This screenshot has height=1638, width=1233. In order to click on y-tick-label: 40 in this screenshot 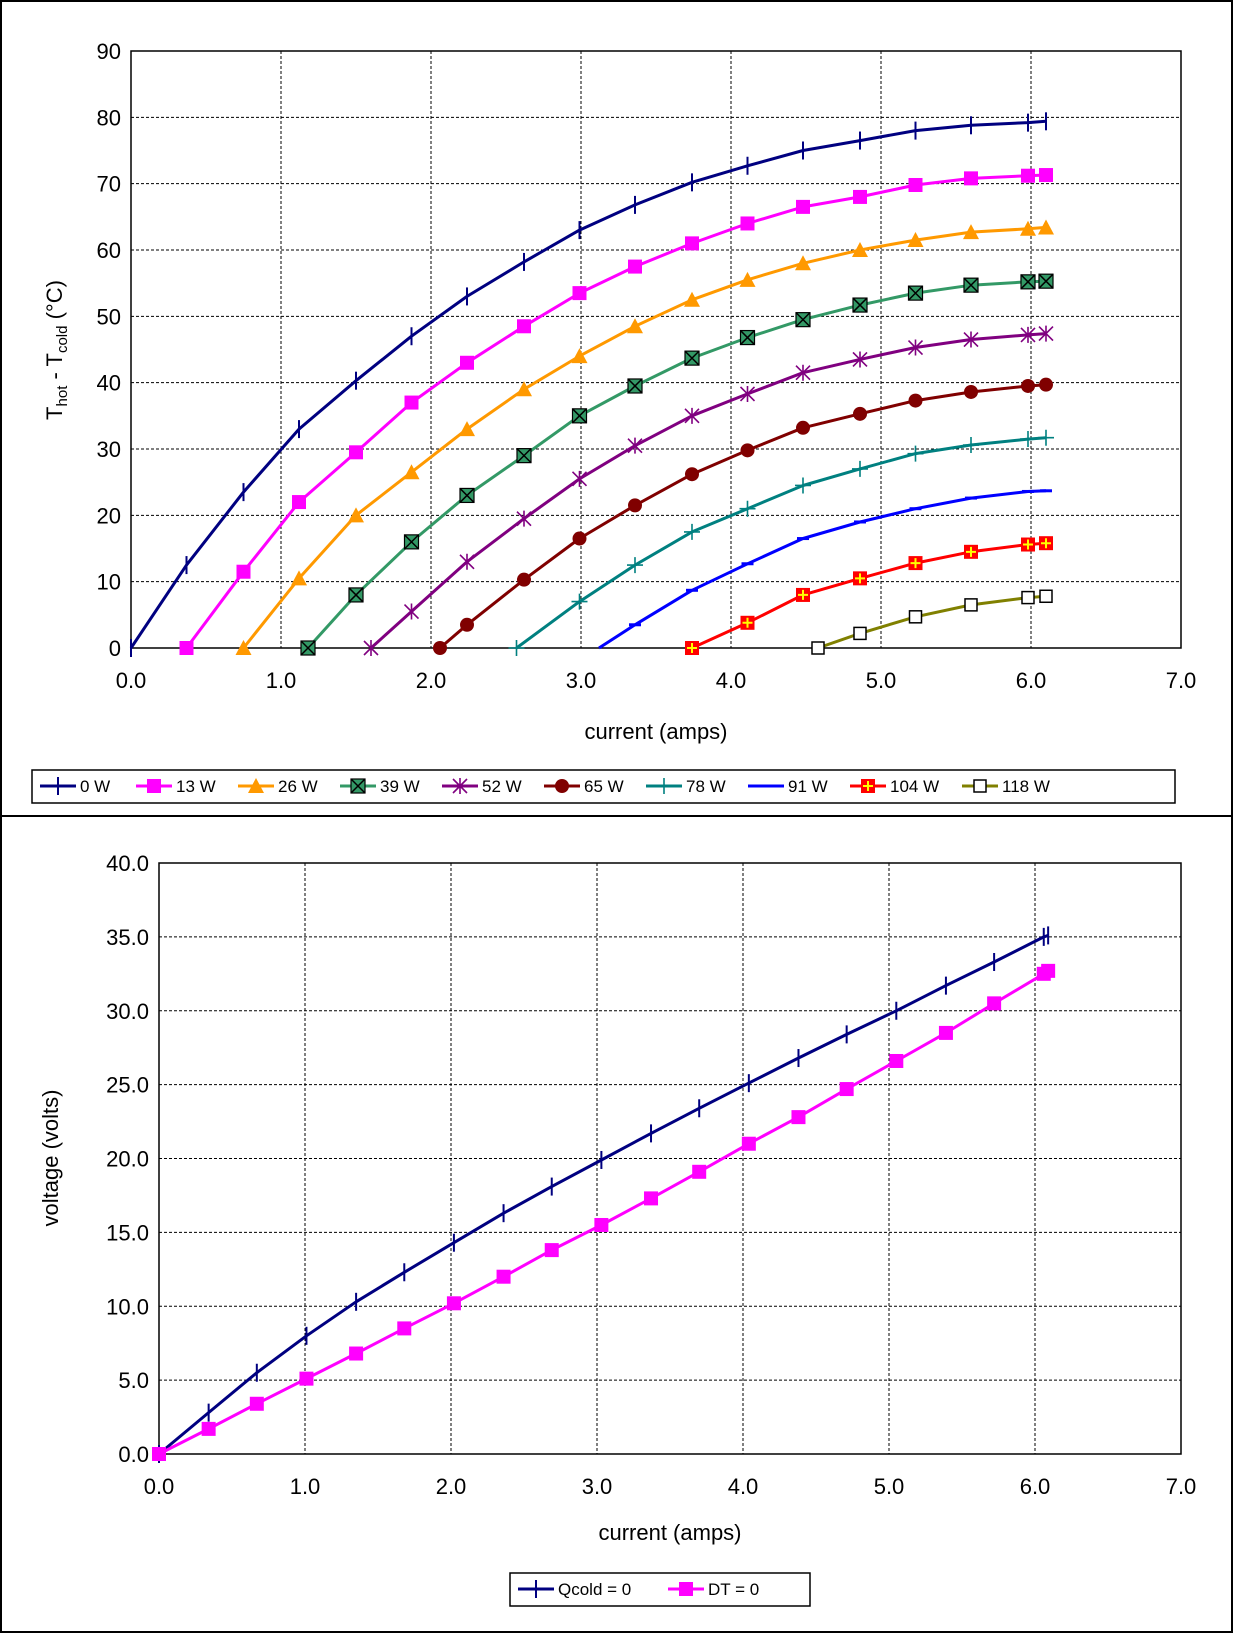, I will do `click(109, 383)`.